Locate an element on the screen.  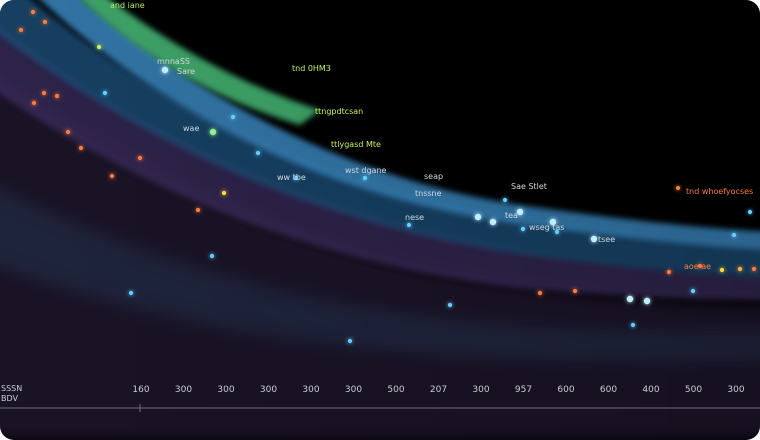
annotation-10: seap is located at coordinates (433, 176).